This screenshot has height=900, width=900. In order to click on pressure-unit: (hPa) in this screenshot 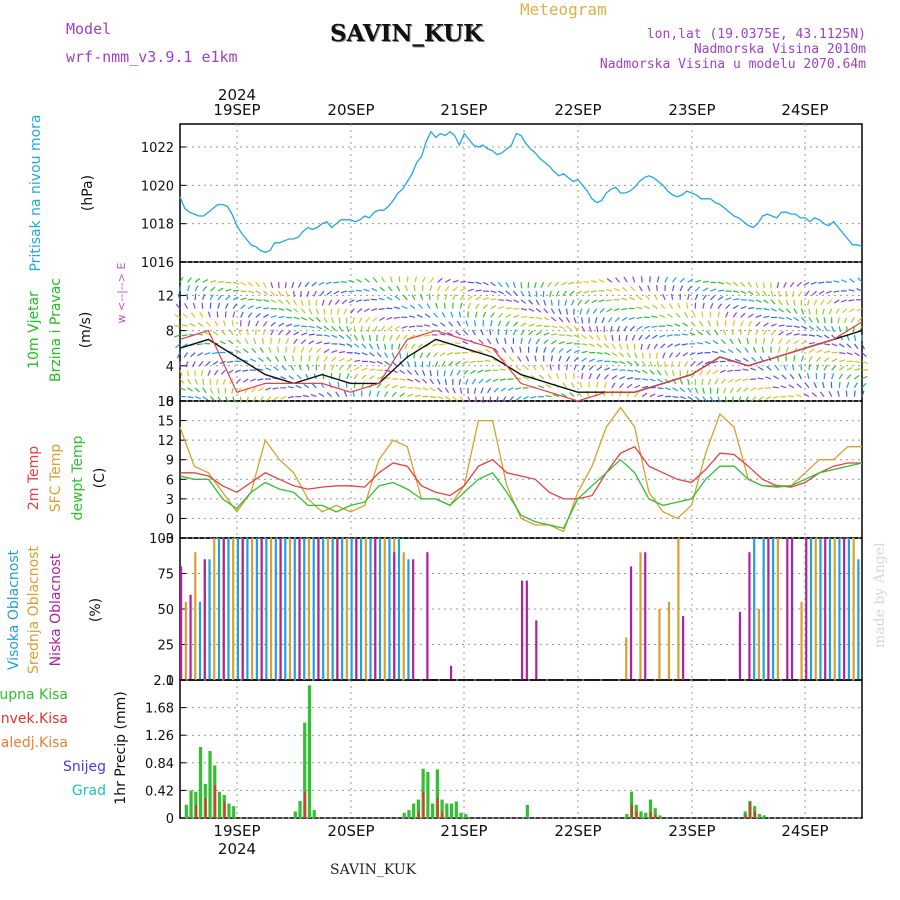, I will do `click(88, 193)`.